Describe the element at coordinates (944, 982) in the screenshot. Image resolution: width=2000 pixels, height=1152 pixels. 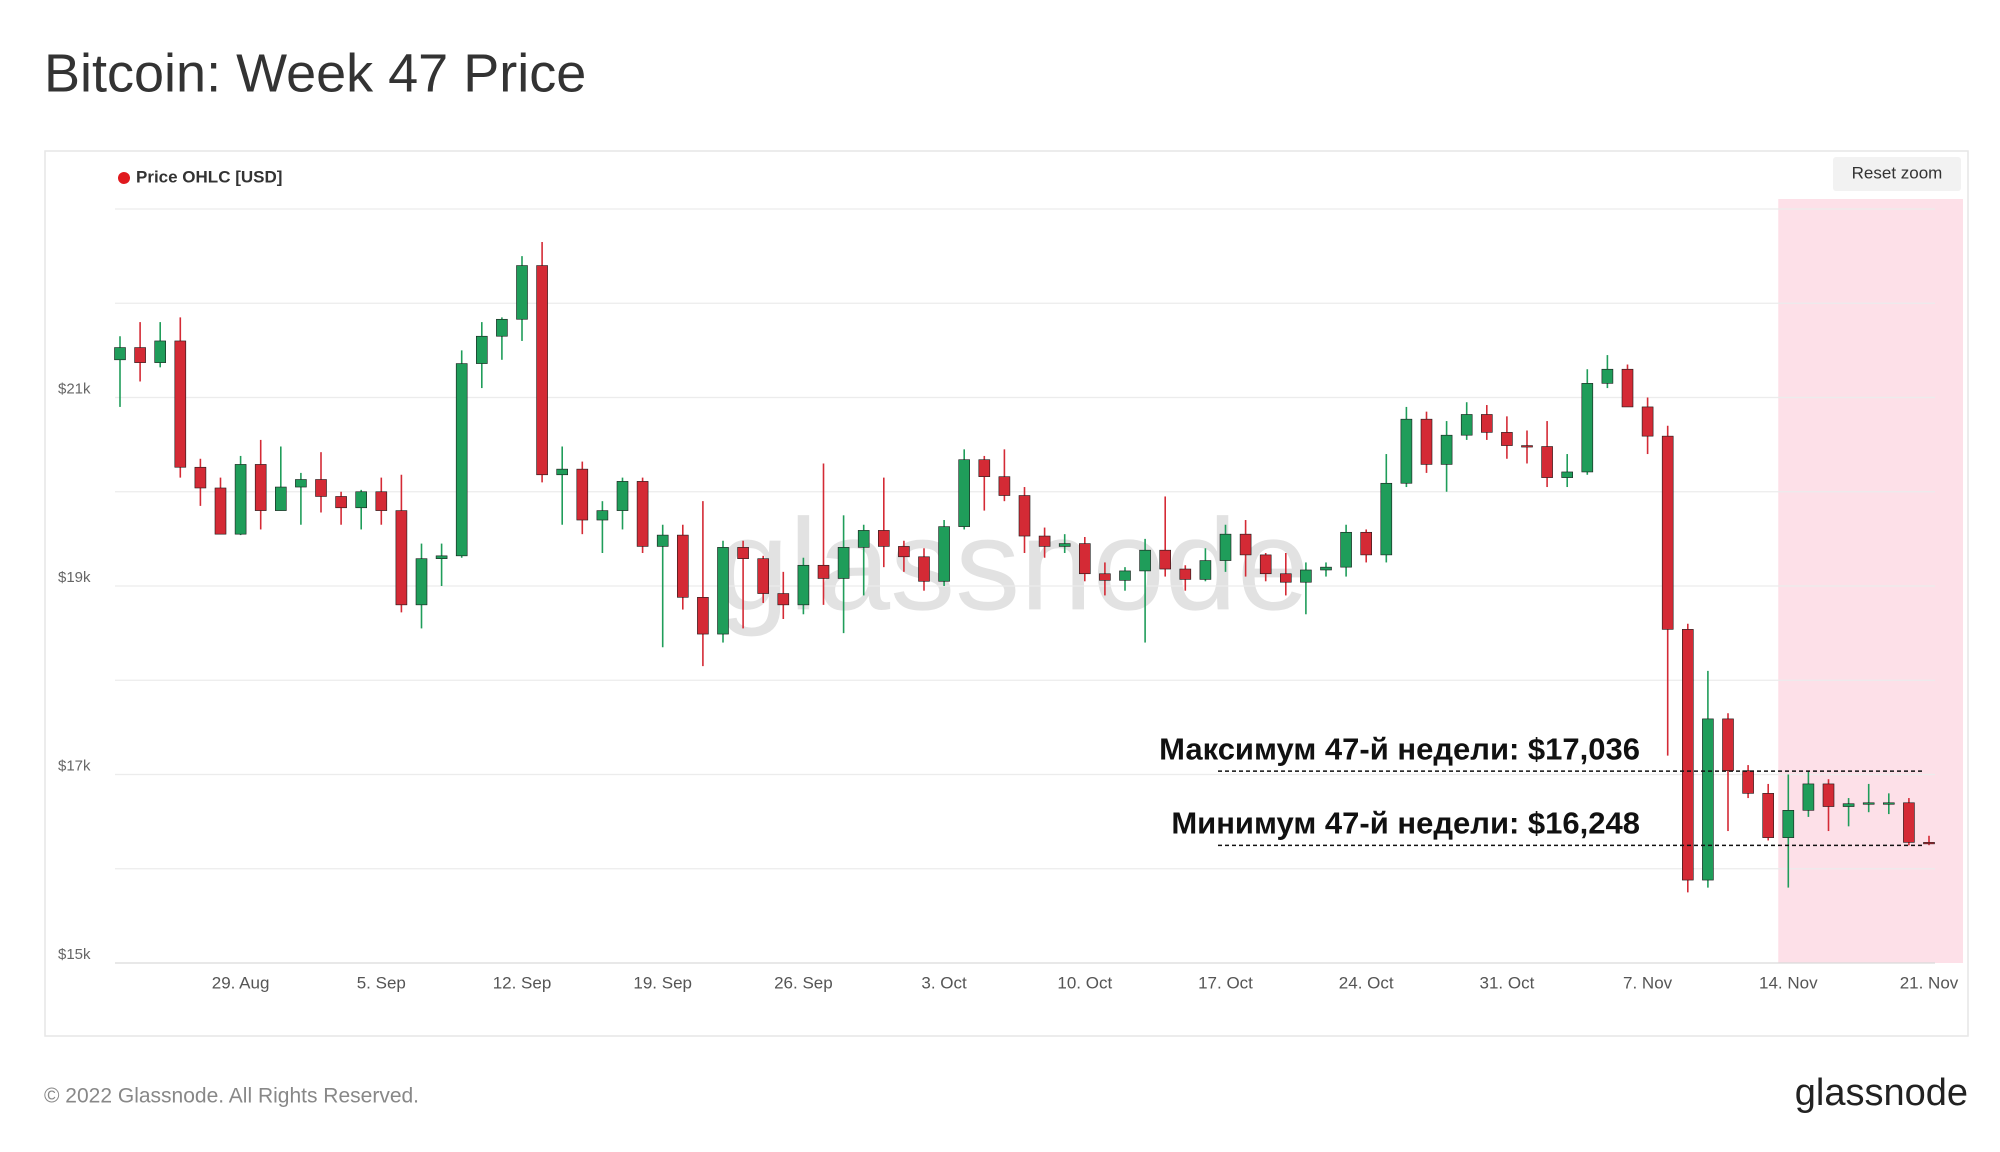
I see `x-tick-label: 3. Oct` at that location.